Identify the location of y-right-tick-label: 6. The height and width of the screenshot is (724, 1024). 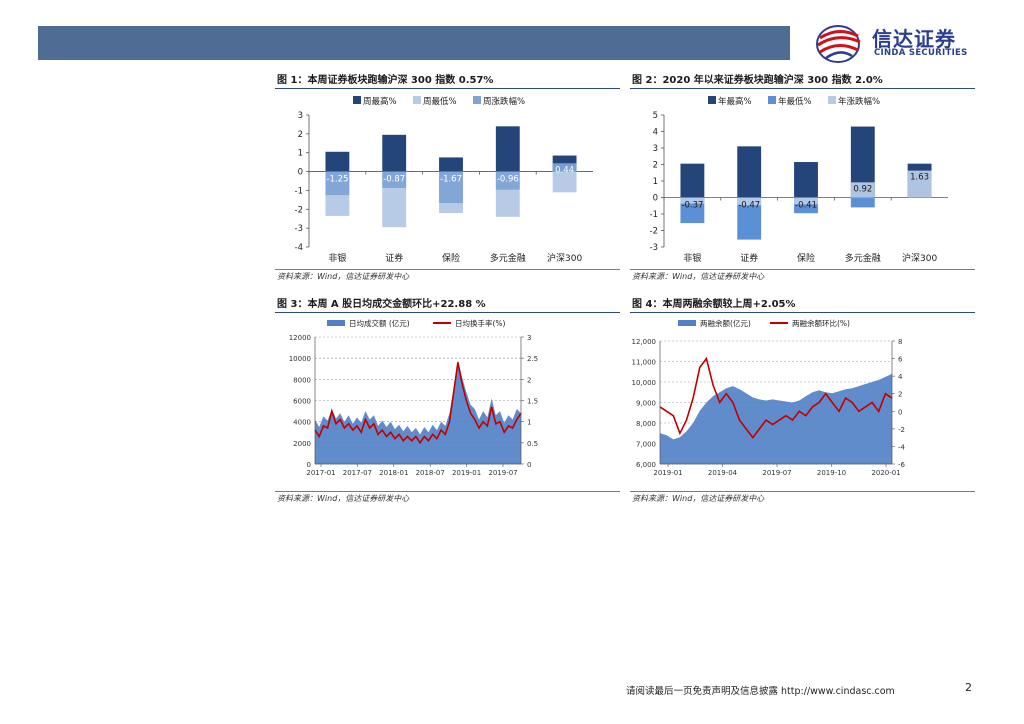
(900, 360).